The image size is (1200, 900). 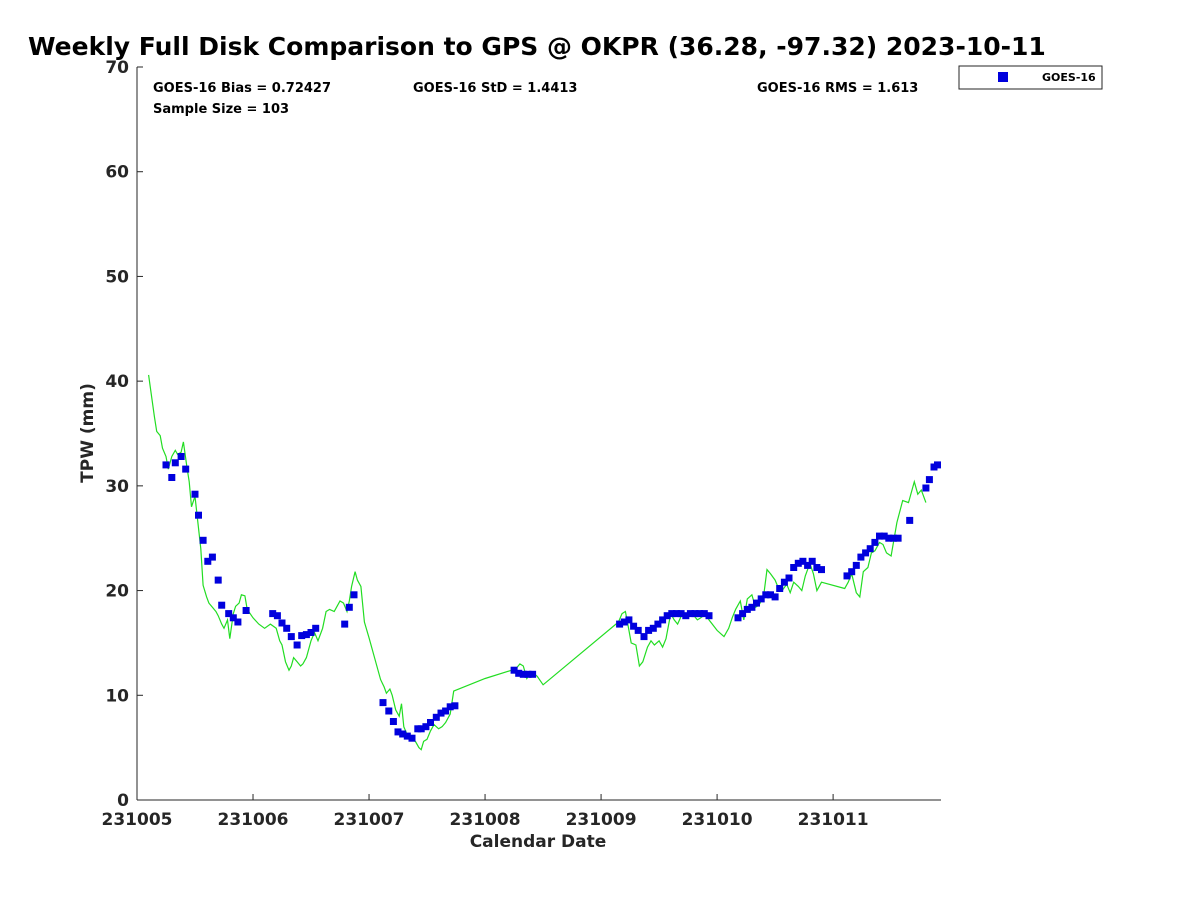 I want to click on y-tick-label: 30, so click(x=117, y=487).